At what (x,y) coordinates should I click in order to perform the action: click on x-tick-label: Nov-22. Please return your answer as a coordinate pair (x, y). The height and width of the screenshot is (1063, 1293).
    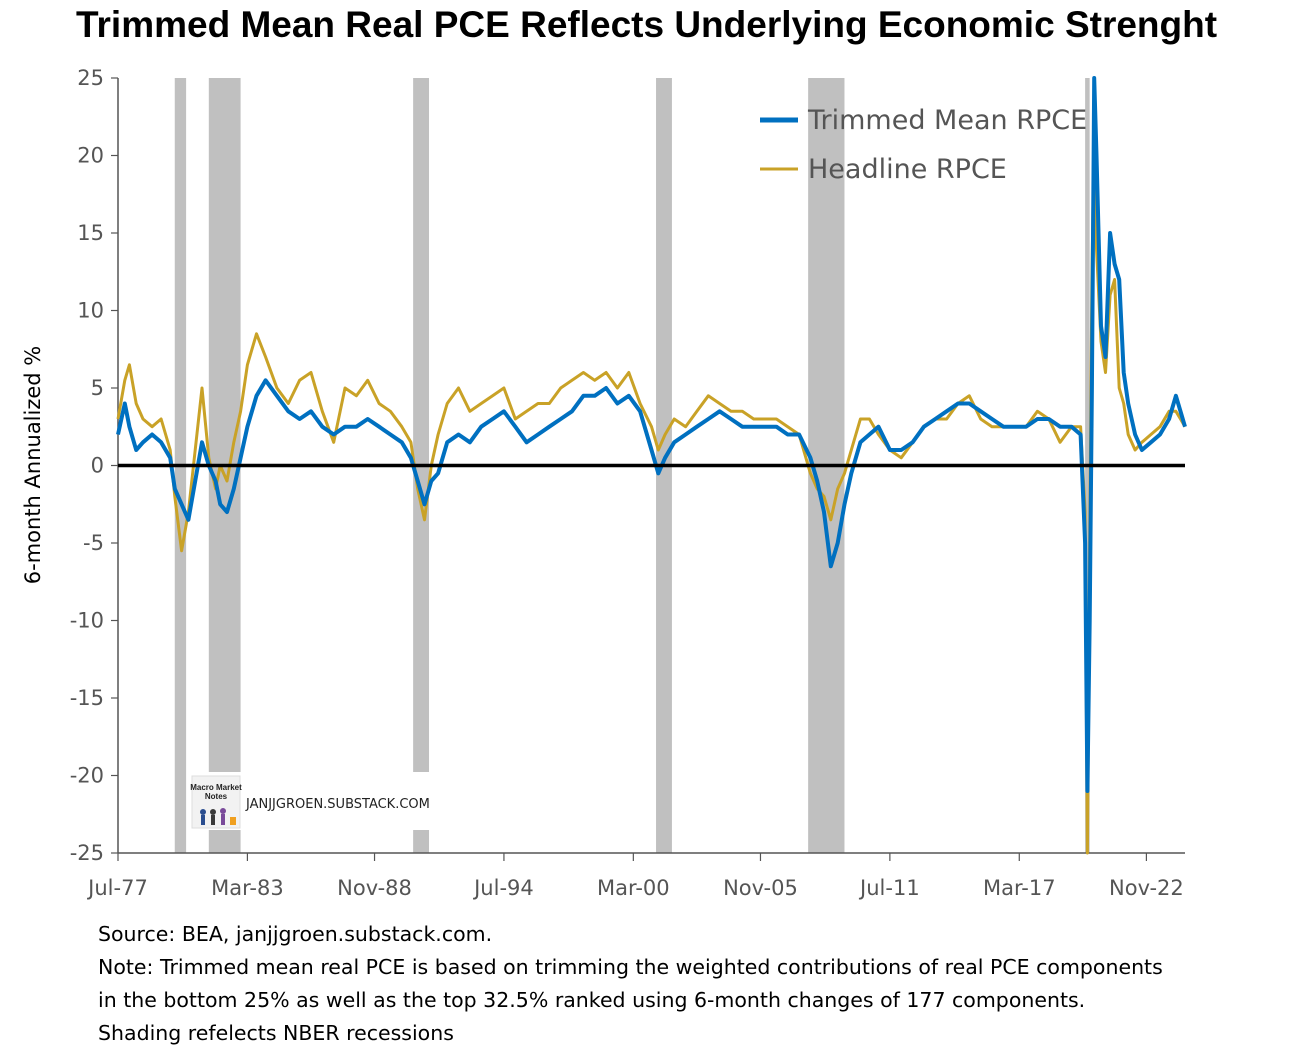
    Looking at the image, I should click on (1146, 888).